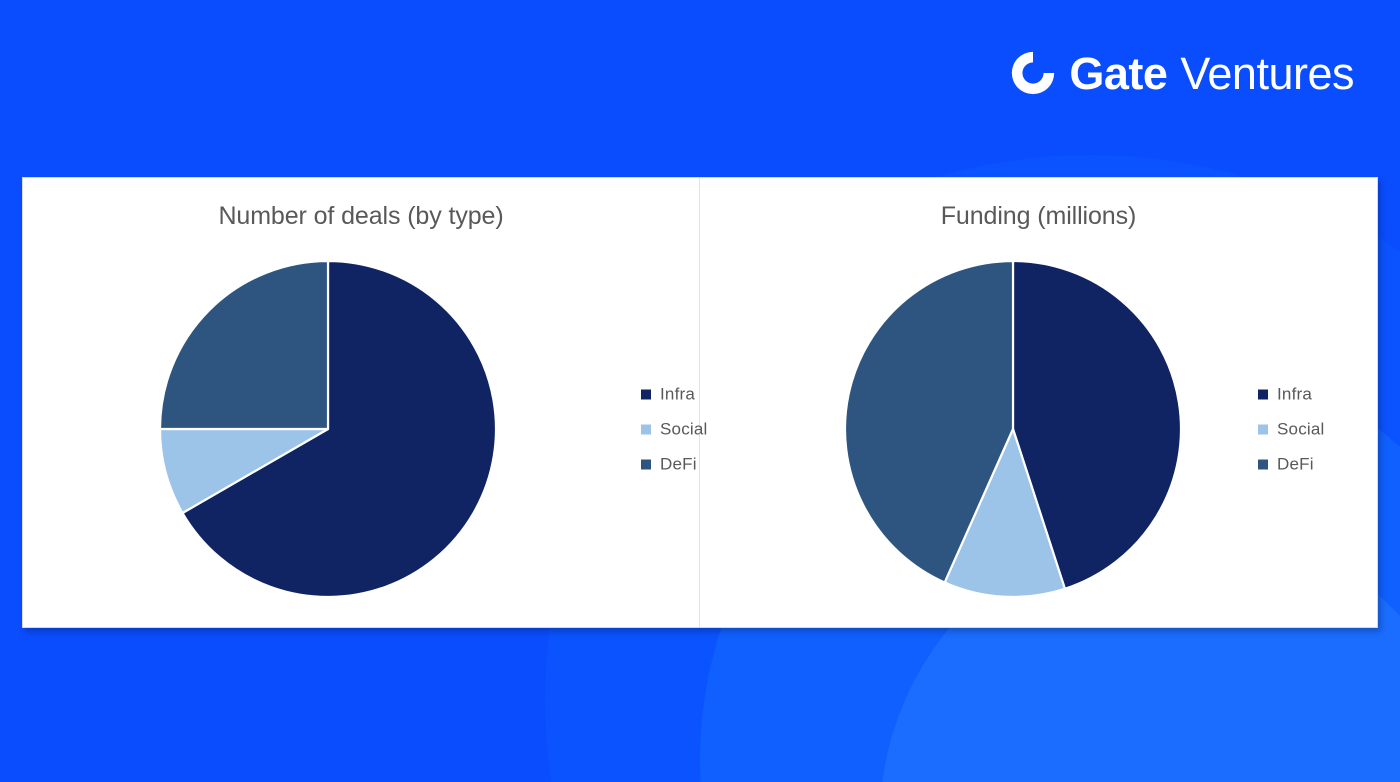  I want to click on brand-logo: Gate Ventures, so click(1182, 73).